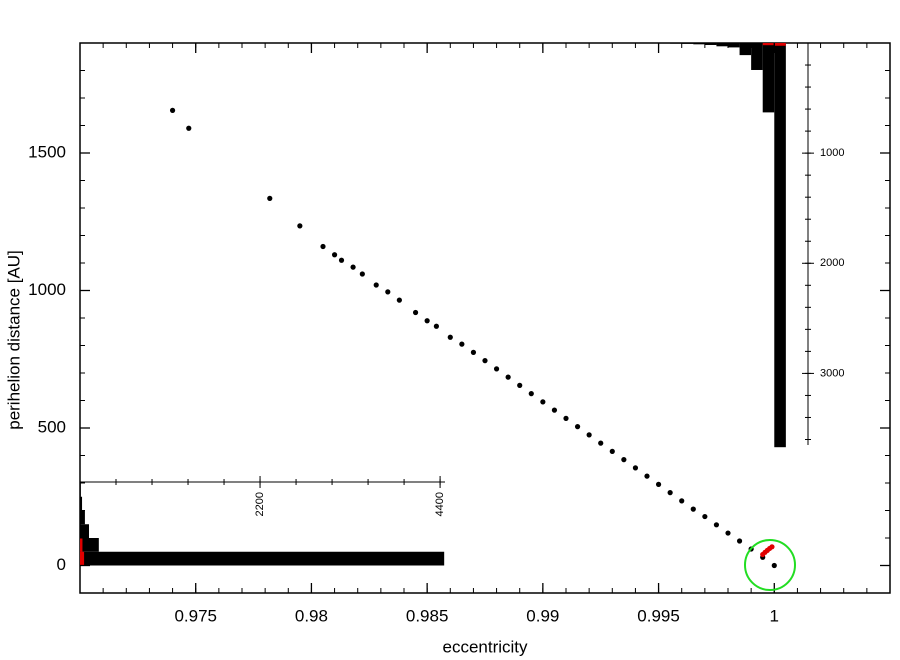 Image resolution: width=900 pixels, height=660 pixels. Describe the element at coordinates (260, 504) in the screenshot. I see `count-tick-label: 2200` at that location.